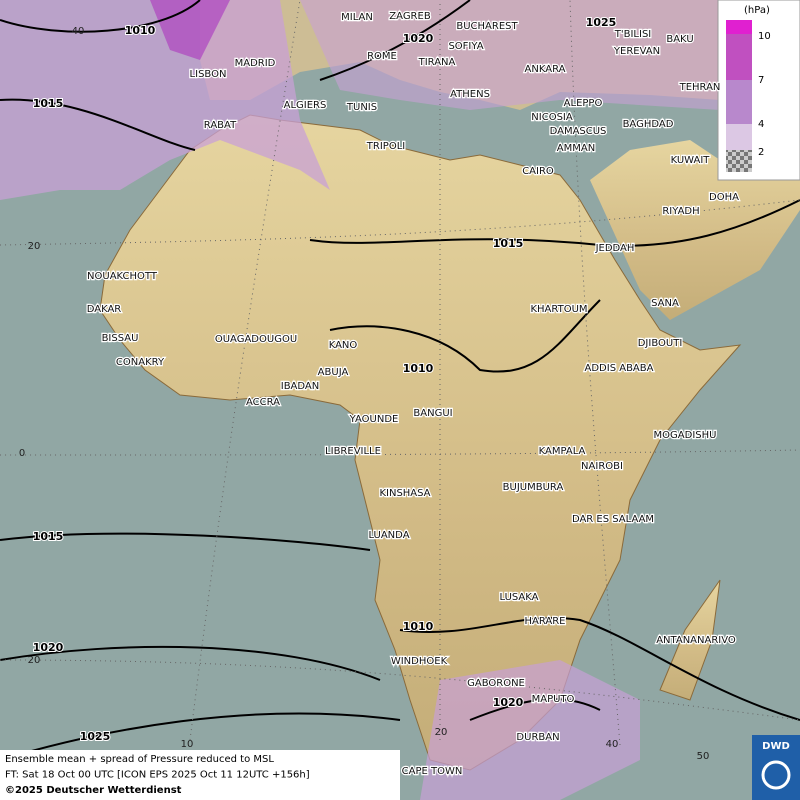 This screenshot has width=800, height=800. What do you see at coordinates (353, 451) in the screenshot?
I see `city-label: LIBREVILLE` at bounding box center [353, 451].